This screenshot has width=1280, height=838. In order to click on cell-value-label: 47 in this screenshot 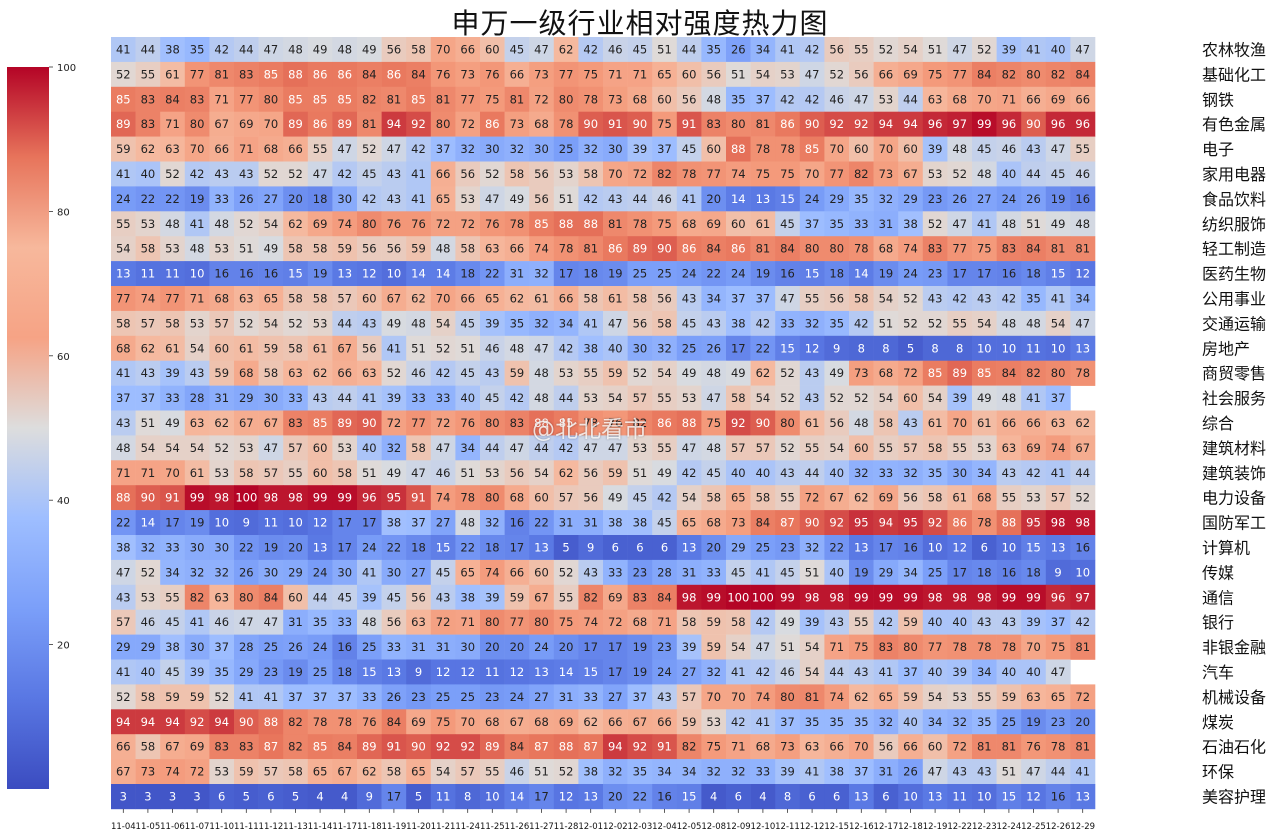, I will do `click(812, 74)`.